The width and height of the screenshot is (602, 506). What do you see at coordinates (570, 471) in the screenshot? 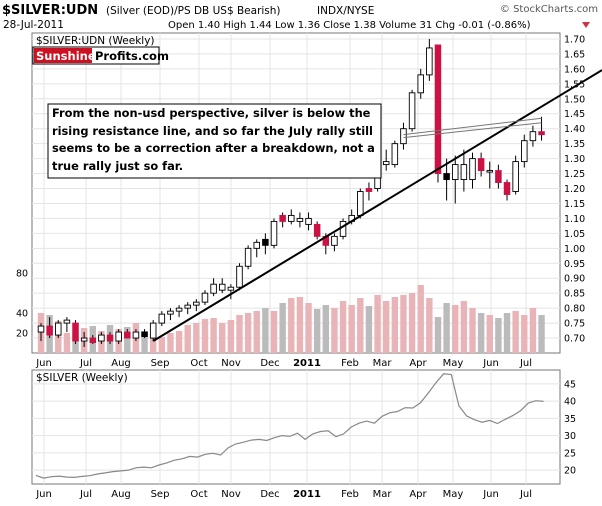
I see `silver-y-tick-label: 20` at bounding box center [570, 471].